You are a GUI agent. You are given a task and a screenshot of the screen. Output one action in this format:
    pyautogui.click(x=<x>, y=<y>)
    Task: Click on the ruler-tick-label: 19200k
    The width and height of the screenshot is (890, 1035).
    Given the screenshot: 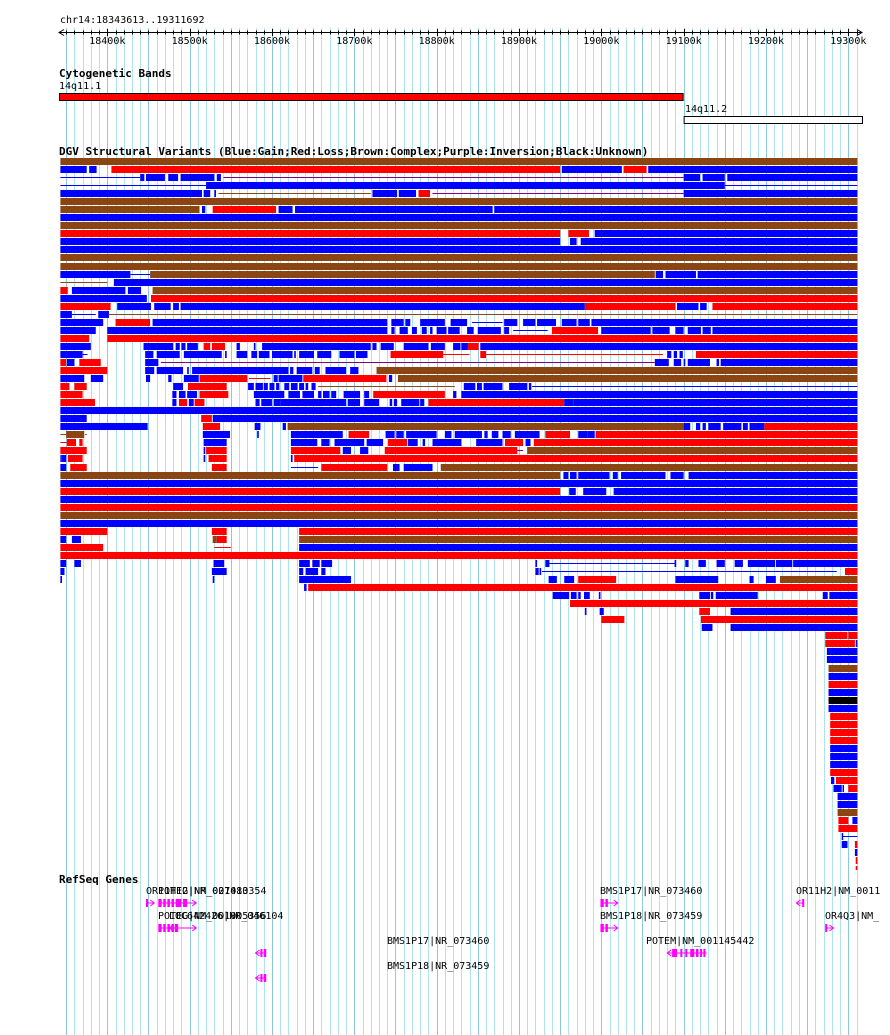 What is the action you would take?
    pyautogui.click(x=766, y=41)
    